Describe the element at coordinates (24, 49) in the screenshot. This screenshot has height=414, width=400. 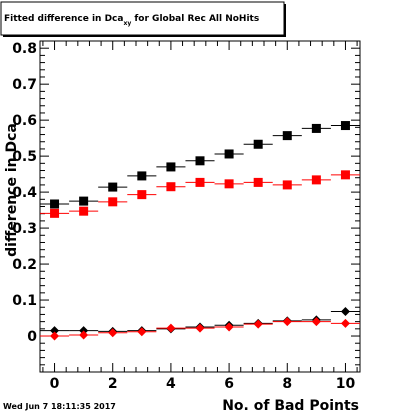
I see `y-tick-label: 0.8` at that location.